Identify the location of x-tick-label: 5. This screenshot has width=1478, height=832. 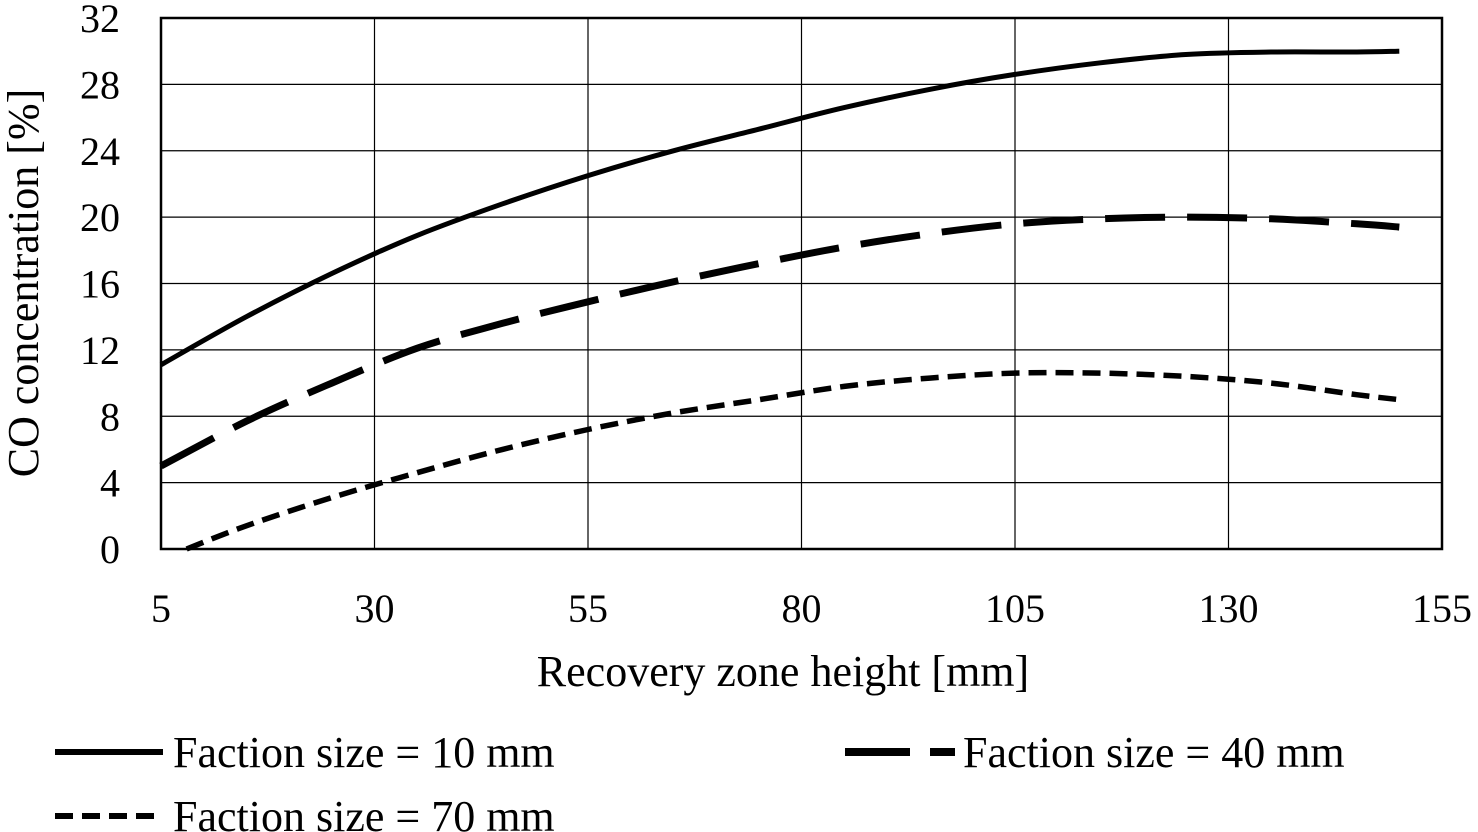
(161, 608).